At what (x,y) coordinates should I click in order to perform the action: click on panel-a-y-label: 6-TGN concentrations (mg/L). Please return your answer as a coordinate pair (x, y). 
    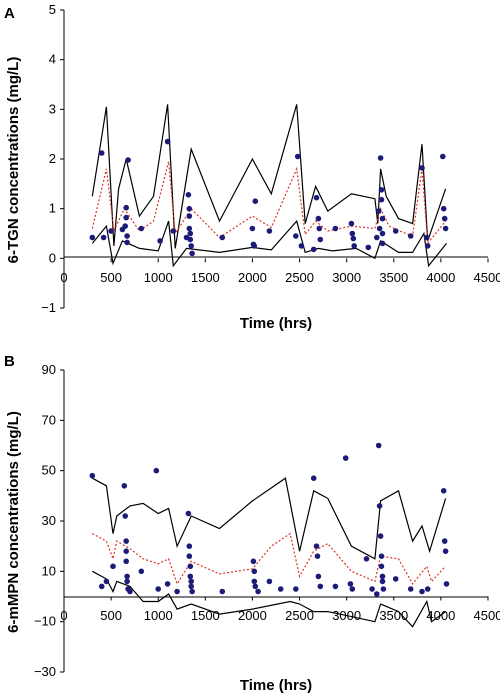
    Looking at the image, I should click on (13, 160).